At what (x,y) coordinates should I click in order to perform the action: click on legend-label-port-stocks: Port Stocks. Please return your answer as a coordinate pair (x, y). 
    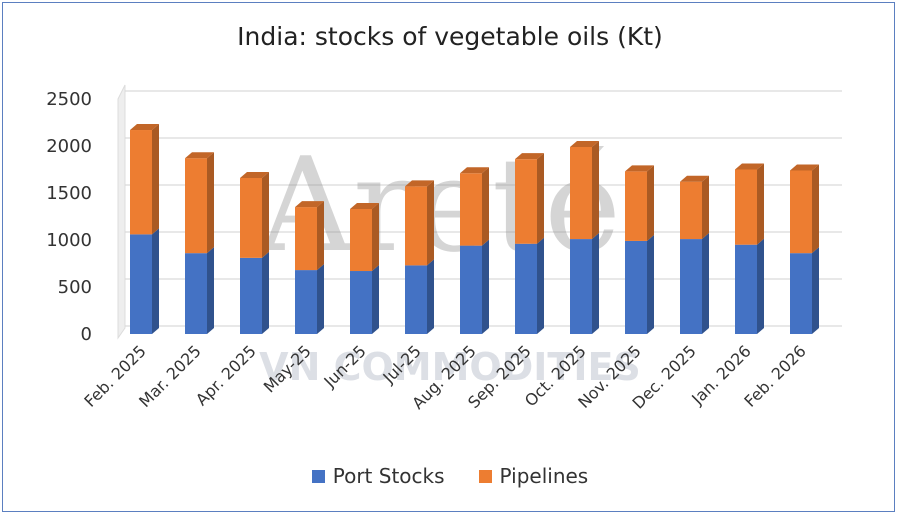
    Looking at the image, I should click on (388, 476).